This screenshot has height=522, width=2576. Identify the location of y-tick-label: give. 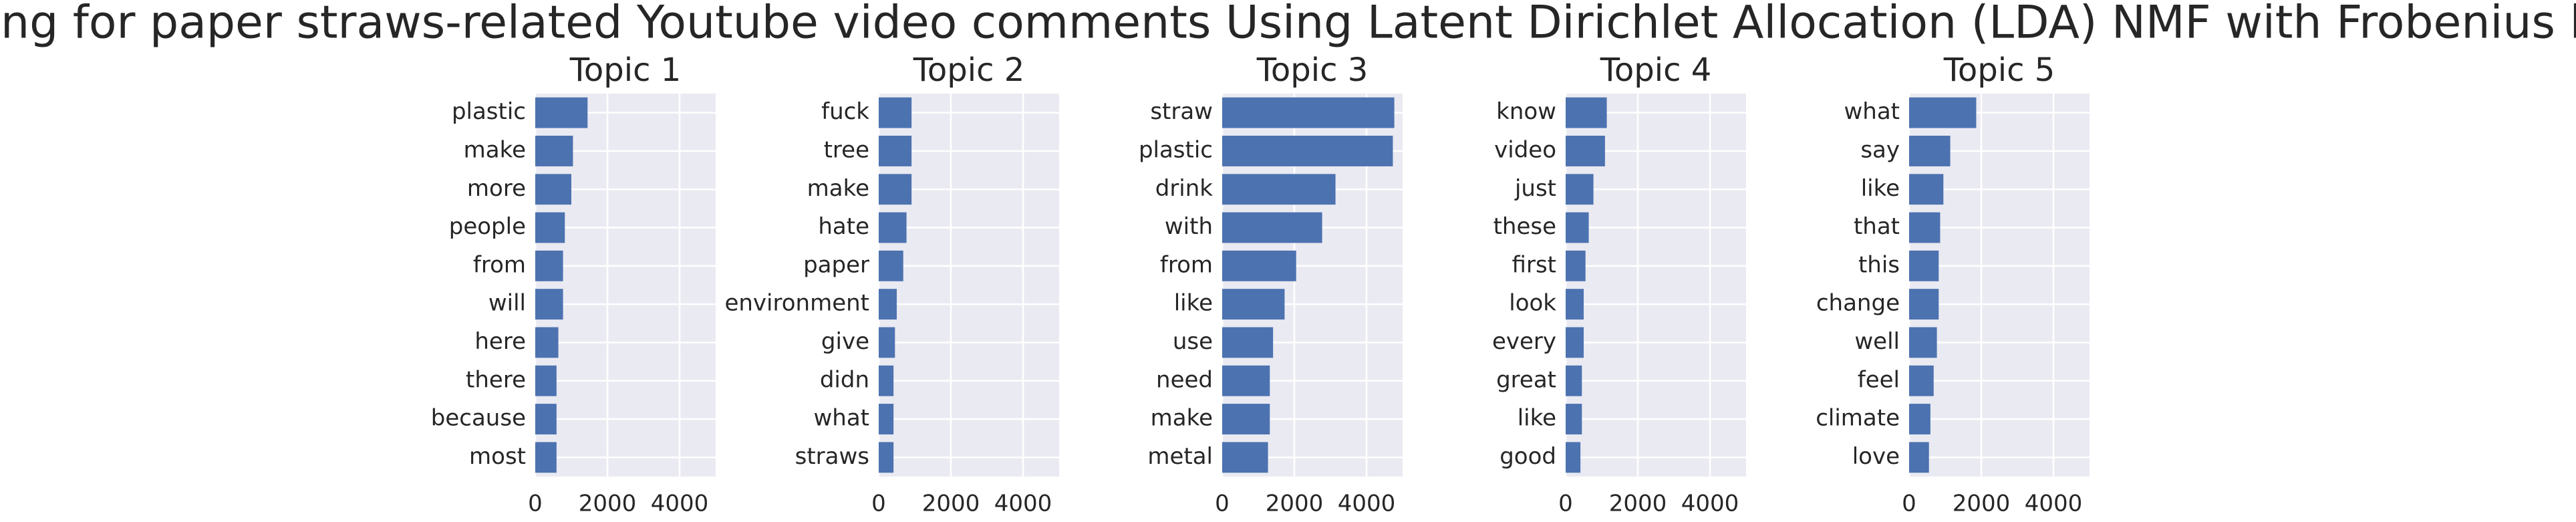
(845, 341).